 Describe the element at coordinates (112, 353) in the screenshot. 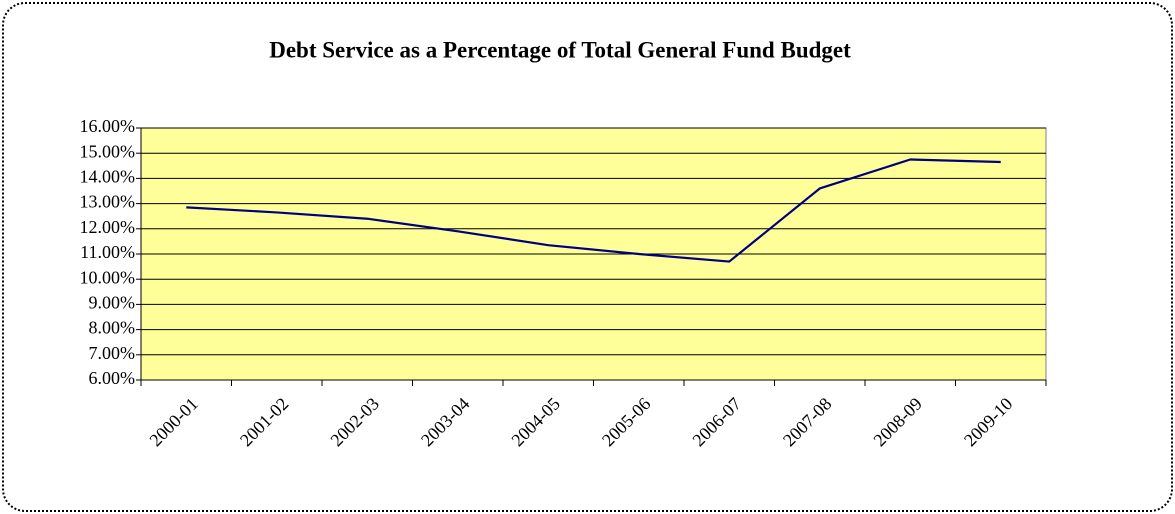

I see `y-tick-label: 7.00%` at that location.